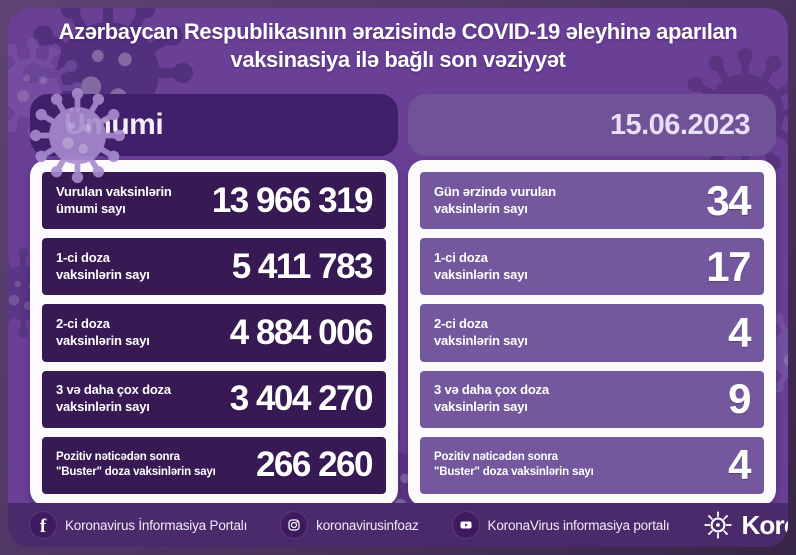 This screenshot has height=555, width=796. What do you see at coordinates (578, 525) in the screenshot?
I see `youtube-label: KoronaVirus informasiya portalı` at bounding box center [578, 525].